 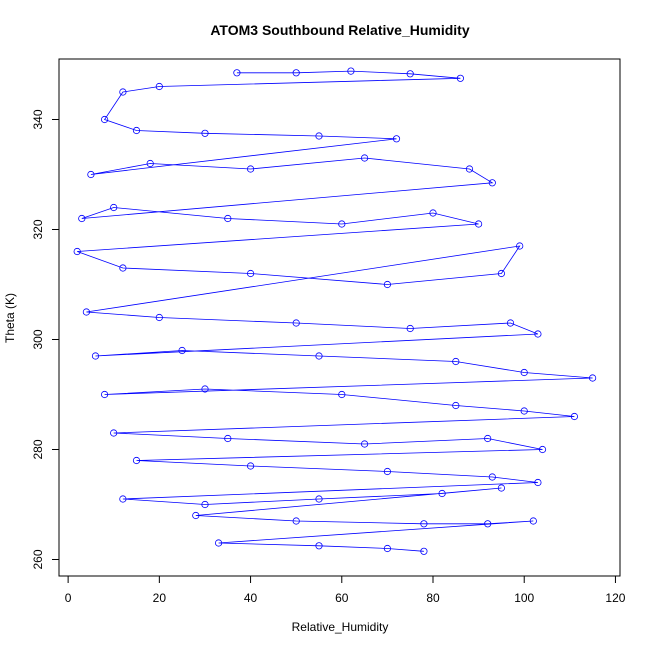 What do you see at coordinates (251, 598) in the screenshot?
I see `x-tick-label: 40` at bounding box center [251, 598].